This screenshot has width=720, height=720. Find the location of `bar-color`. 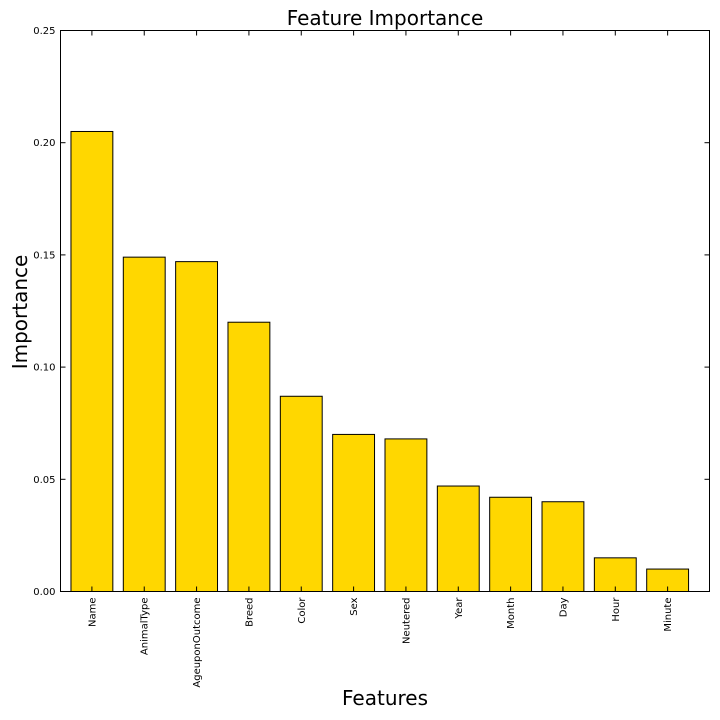

bar-color is located at coordinates (301, 493).